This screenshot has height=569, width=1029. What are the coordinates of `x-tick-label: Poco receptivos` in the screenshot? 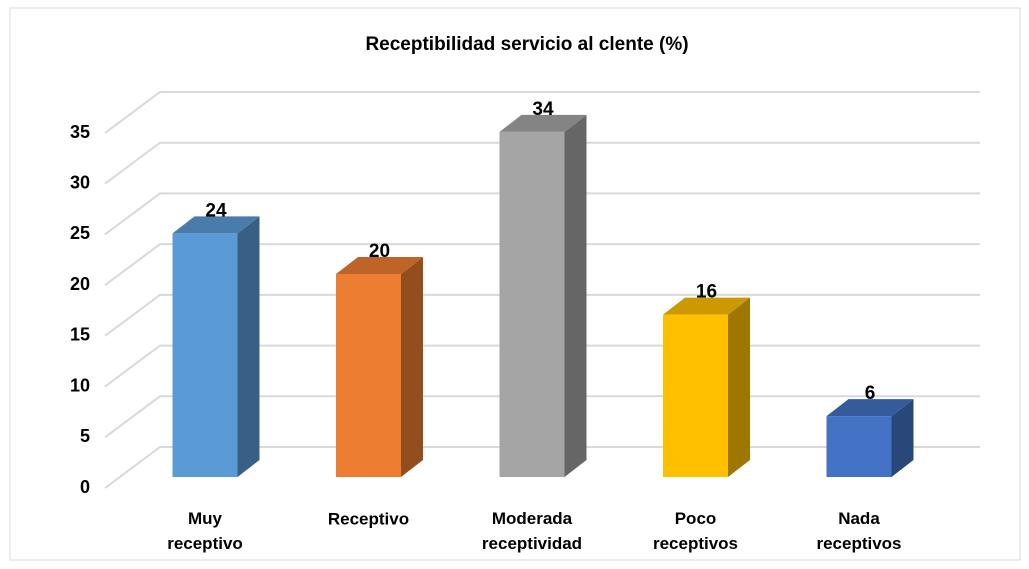 It's located at (695, 531).